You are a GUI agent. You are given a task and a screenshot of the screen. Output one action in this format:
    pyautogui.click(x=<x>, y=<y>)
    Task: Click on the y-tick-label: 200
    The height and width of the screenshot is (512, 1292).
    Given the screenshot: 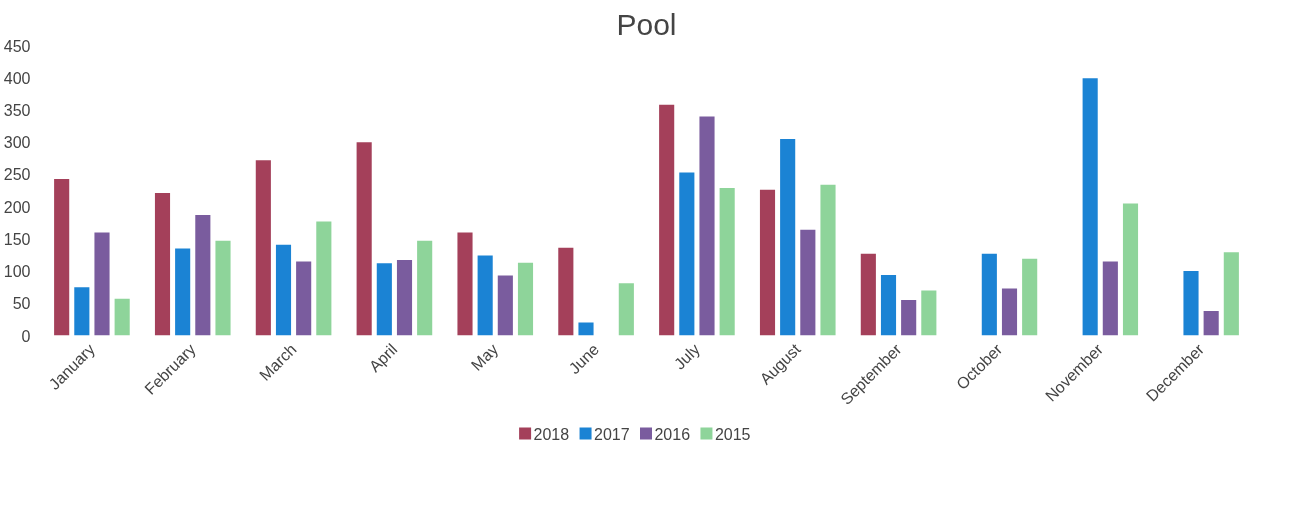 What is the action you would take?
    pyautogui.click(x=17, y=207)
    